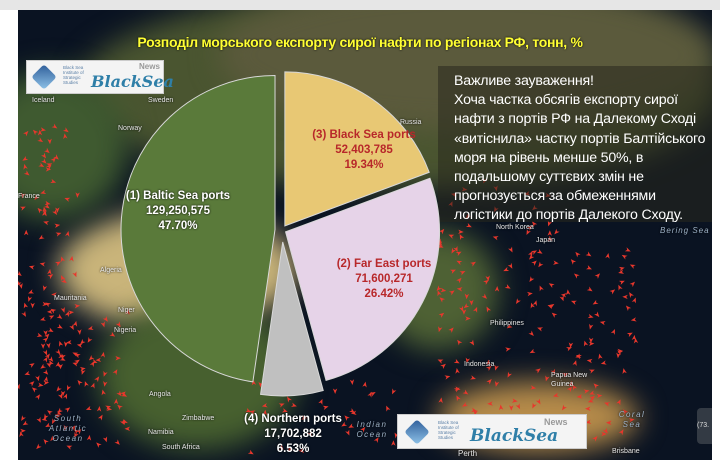 This screenshot has width=720, height=466. Describe the element at coordinates (291, 319) in the screenshot. I see `pie-slice` at that location.